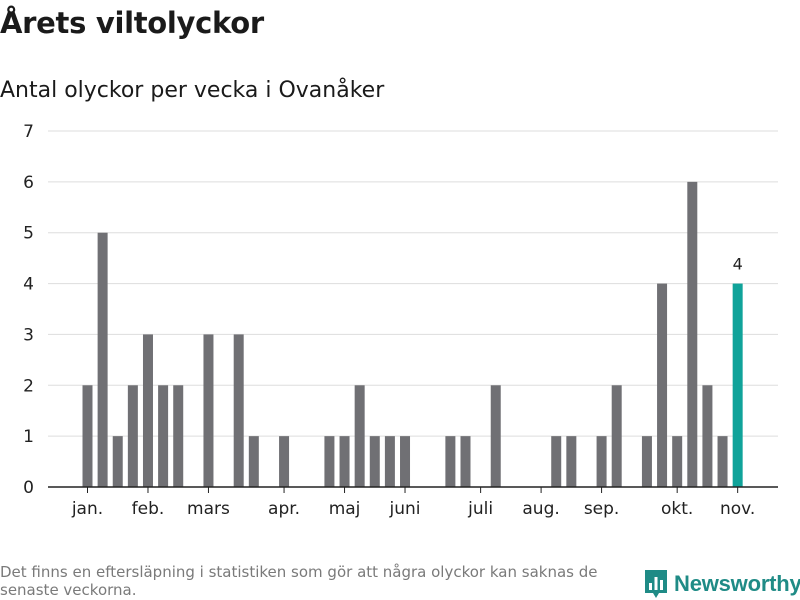 This screenshot has height=600, width=800. Describe the element at coordinates (480, 509) in the screenshot. I see `x-tick-label: juli` at that location.